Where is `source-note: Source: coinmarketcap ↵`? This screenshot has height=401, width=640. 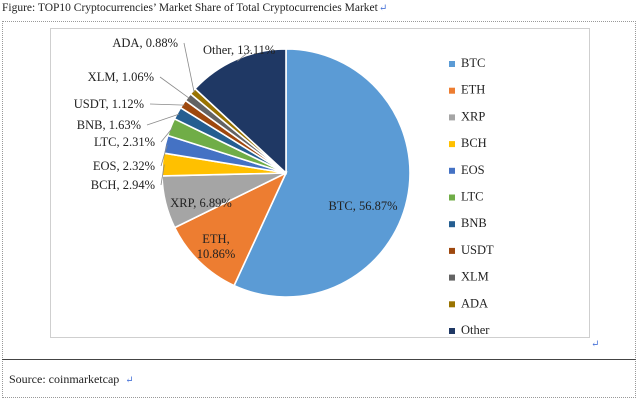
source-note: Source: coinmarketcap ↵ is located at coordinates (71, 379).